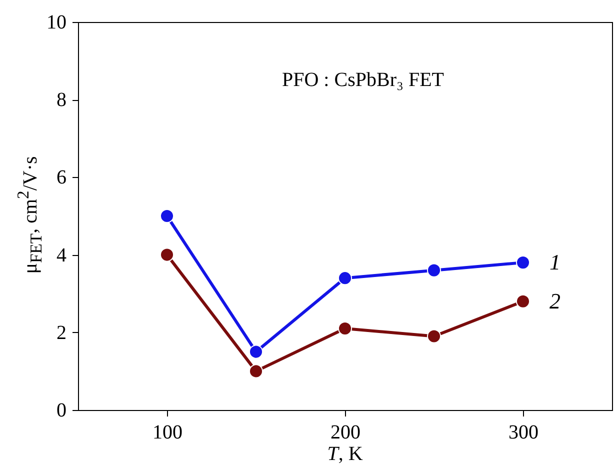 Image resolution: width=616 pixels, height=473 pixels. What do you see at coordinates (56, 23) in the screenshot?
I see `y-tick-label: 10` at bounding box center [56, 23].